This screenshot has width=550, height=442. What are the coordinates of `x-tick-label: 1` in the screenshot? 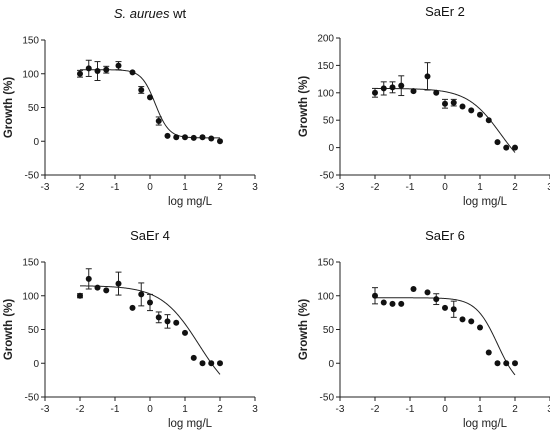 It's located at (185, 409).